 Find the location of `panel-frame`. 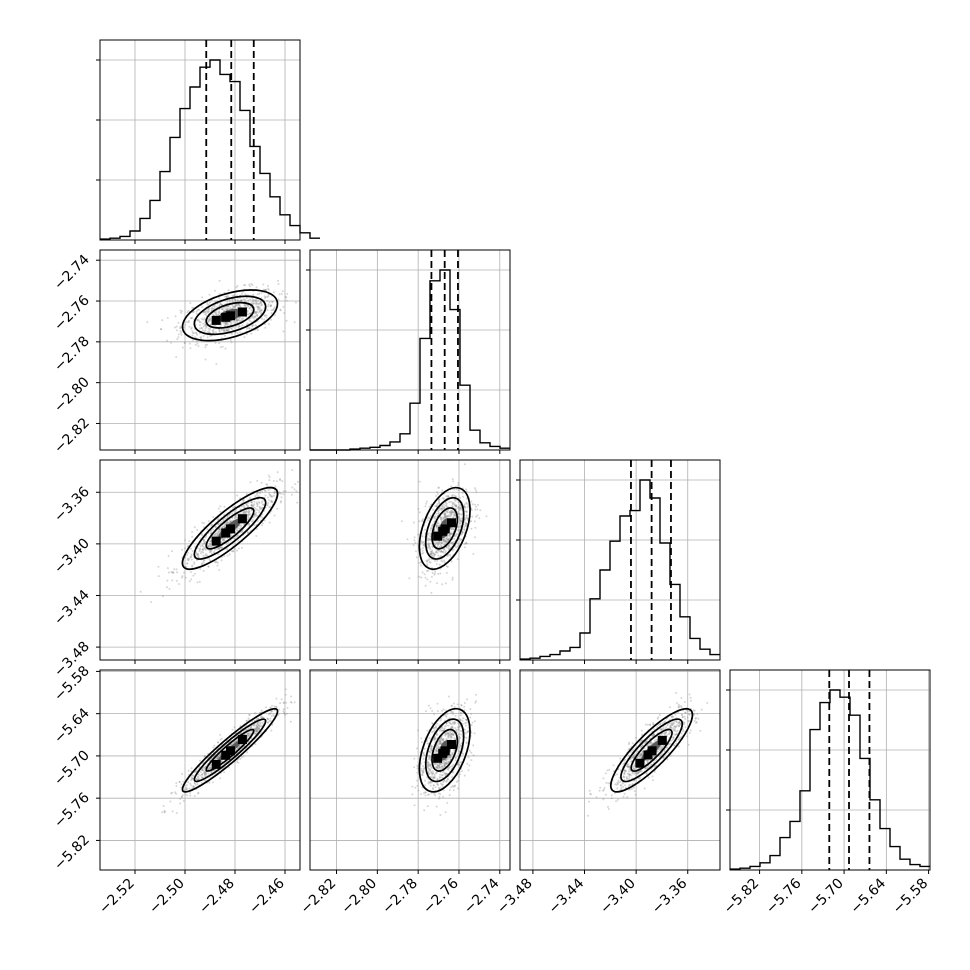

panel-frame is located at coordinates (200, 770).